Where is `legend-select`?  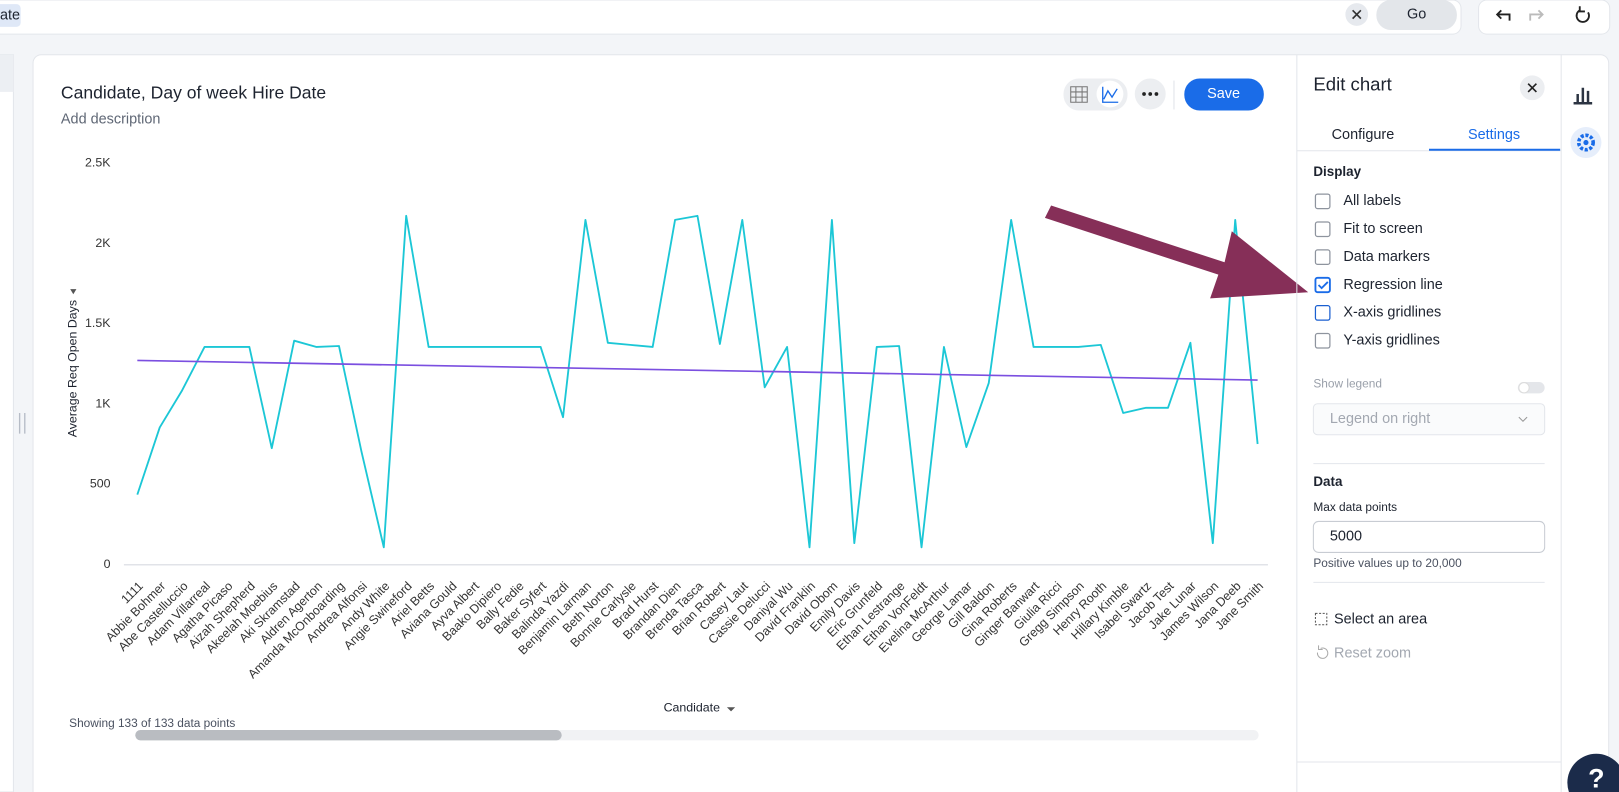
legend-select is located at coordinates (1429, 419).